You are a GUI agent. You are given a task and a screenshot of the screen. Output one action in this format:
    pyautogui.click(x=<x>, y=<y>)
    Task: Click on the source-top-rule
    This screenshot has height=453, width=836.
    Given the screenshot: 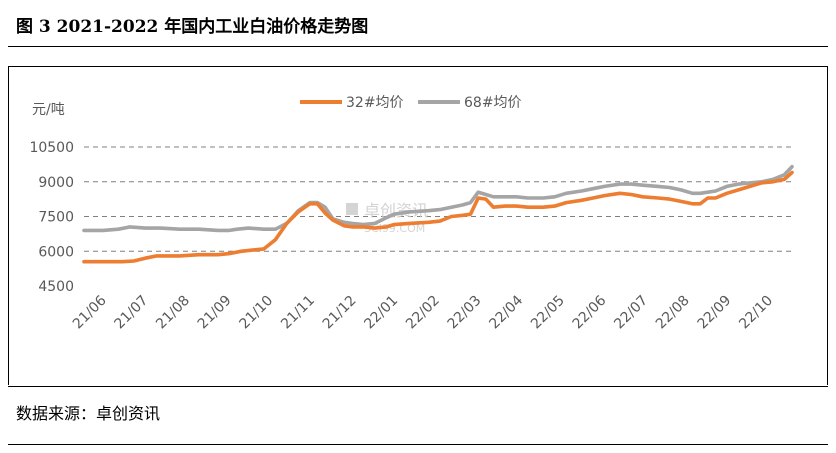 What is the action you would take?
    pyautogui.click(x=418, y=386)
    